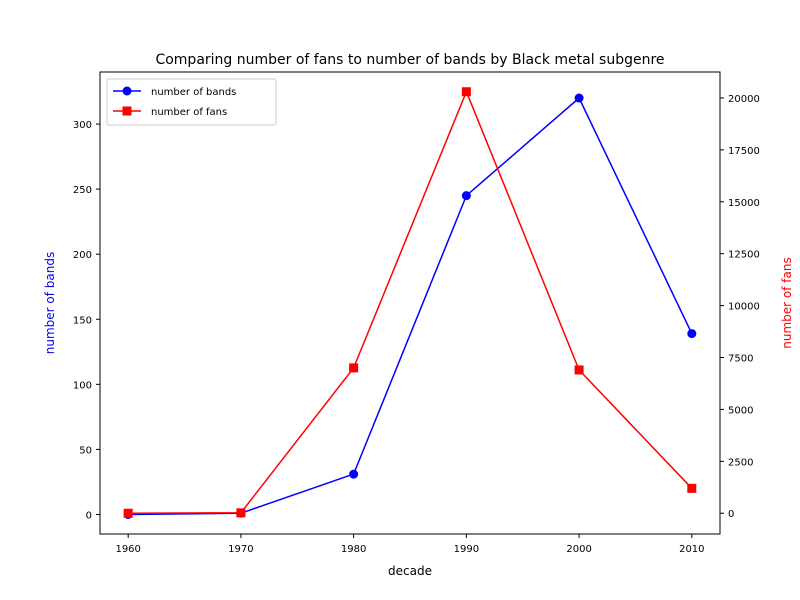 This screenshot has width=800, height=600. I want to click on legend: number of bands number of fans, so click(191, 102).